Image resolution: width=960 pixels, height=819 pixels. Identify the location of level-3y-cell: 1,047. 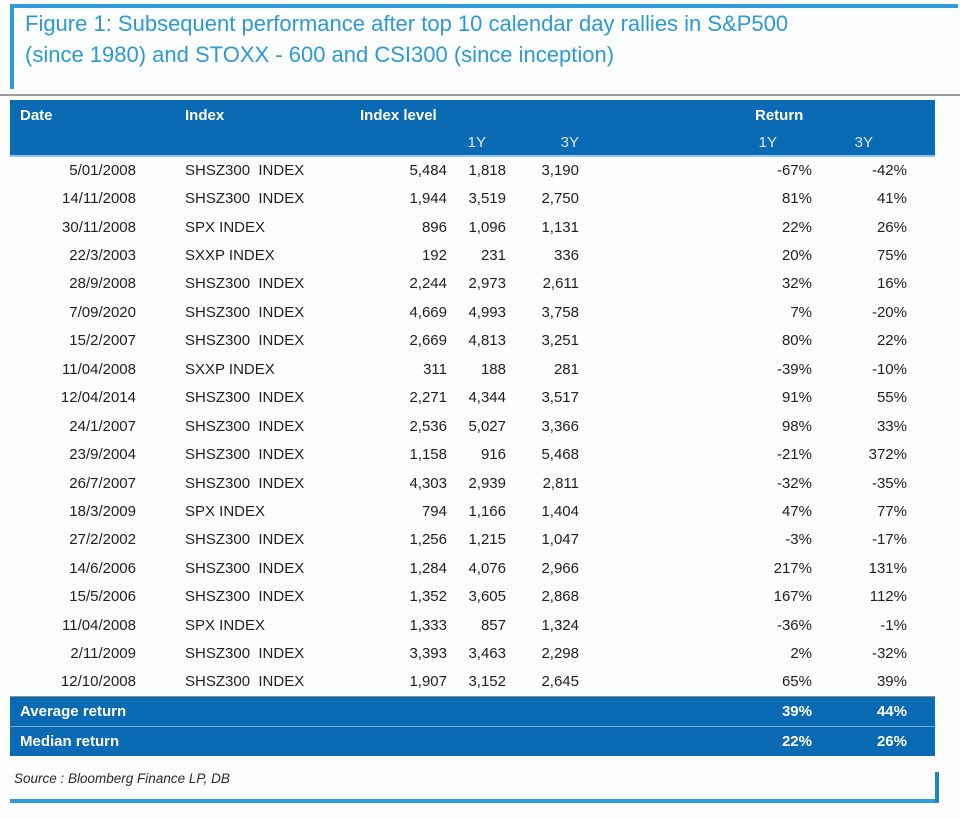
(560, 540).